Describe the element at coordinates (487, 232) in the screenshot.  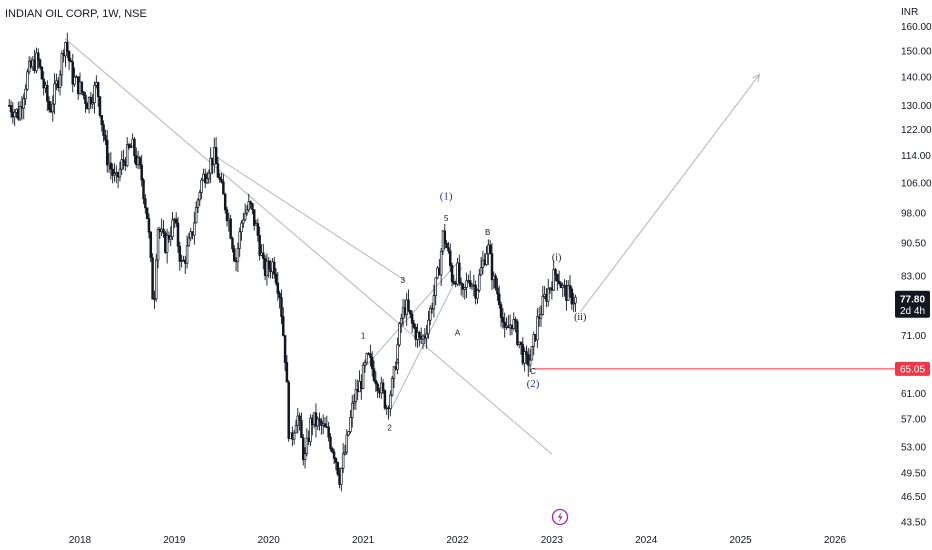
I see `wave-label: B` at that location.